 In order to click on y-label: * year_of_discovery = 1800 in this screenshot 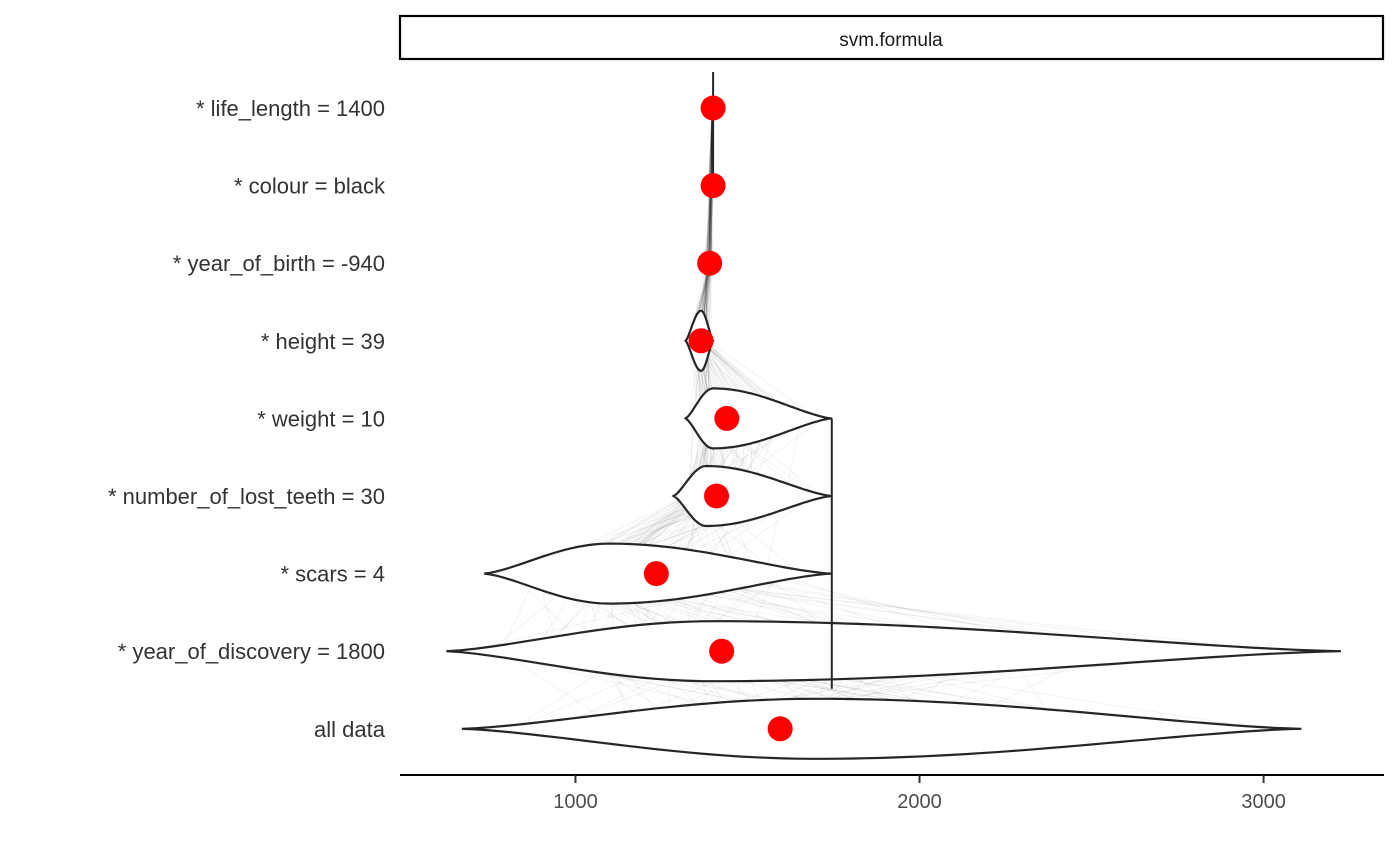, I will do `click(251, 651)`.